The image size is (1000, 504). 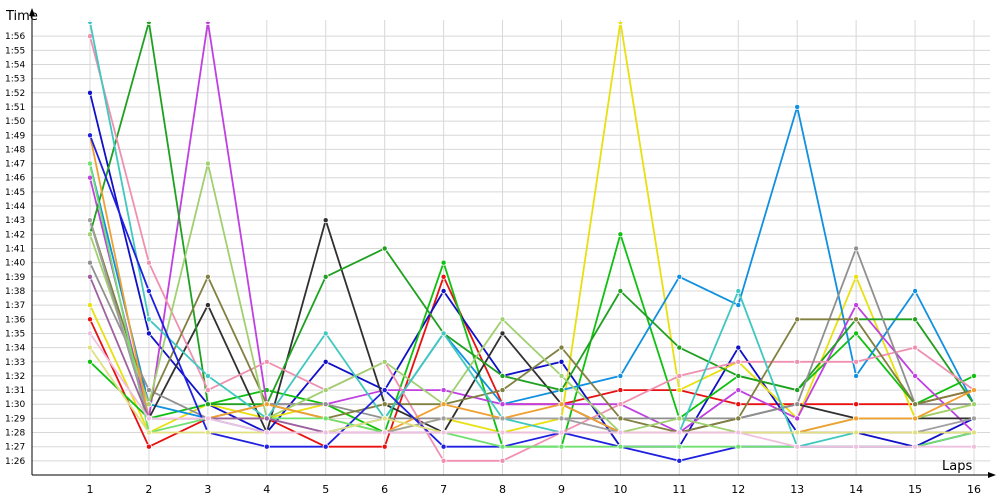 What do you see at coordinates (384, 489) in the screenshot?
I see `x-tick-label: 6` at bounding box center [384, 489].